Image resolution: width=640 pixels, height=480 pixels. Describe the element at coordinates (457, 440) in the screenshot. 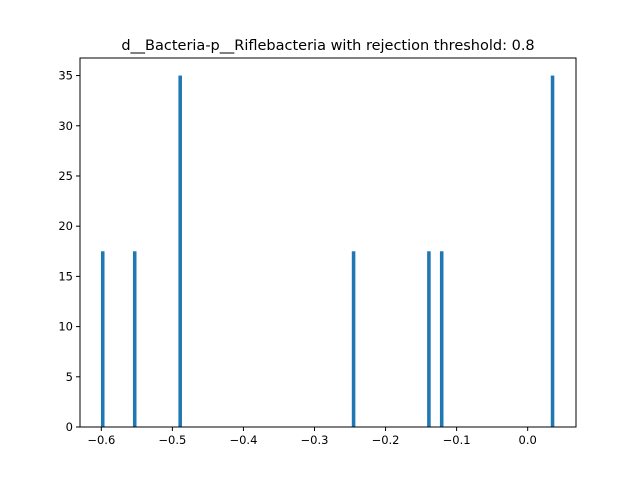

I see `x-tick-label: −0.1` at that location.